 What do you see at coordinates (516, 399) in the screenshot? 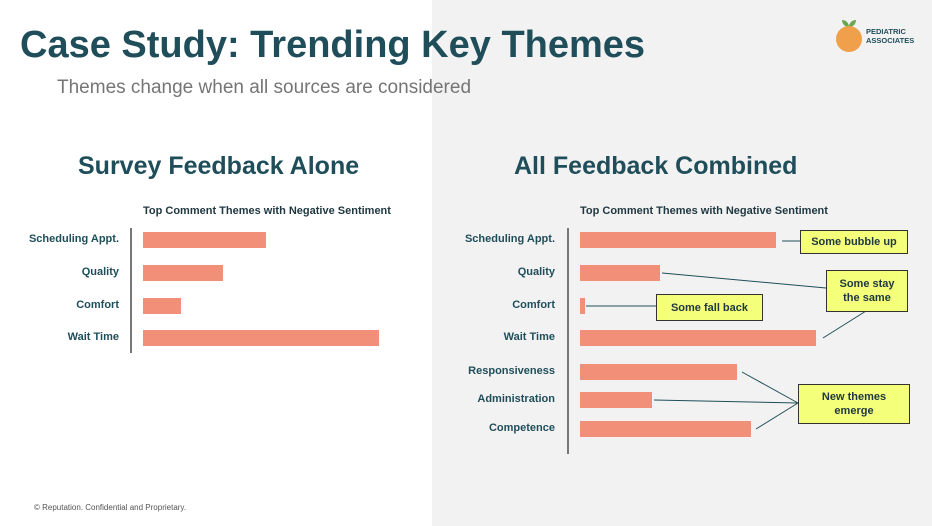
I see `category-label-administration: Administration` at bounding box center [516, 399].